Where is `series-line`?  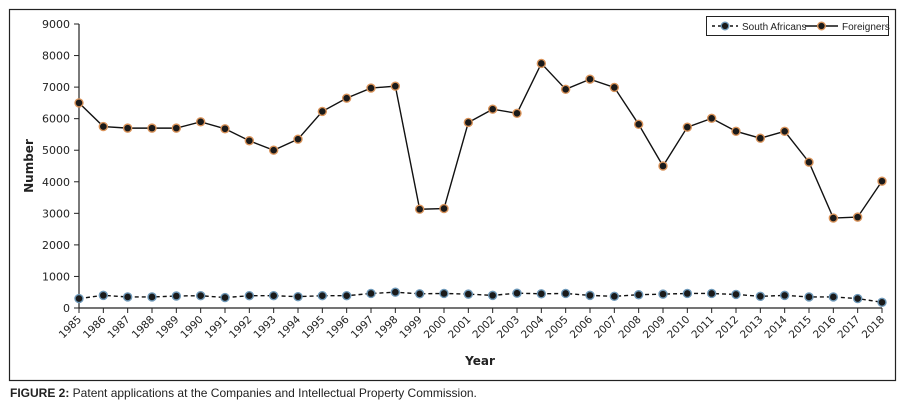 series-line is located at coordinates (480, 297).